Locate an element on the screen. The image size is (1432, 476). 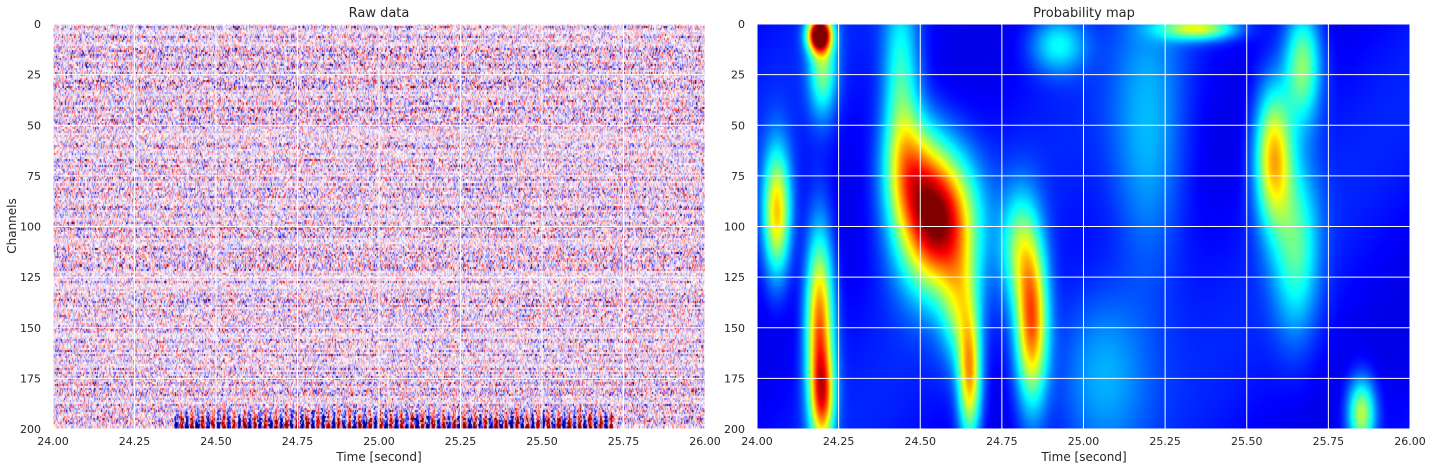
raw-data-y-tick-label: 200 is located at coordinates (30, 429).